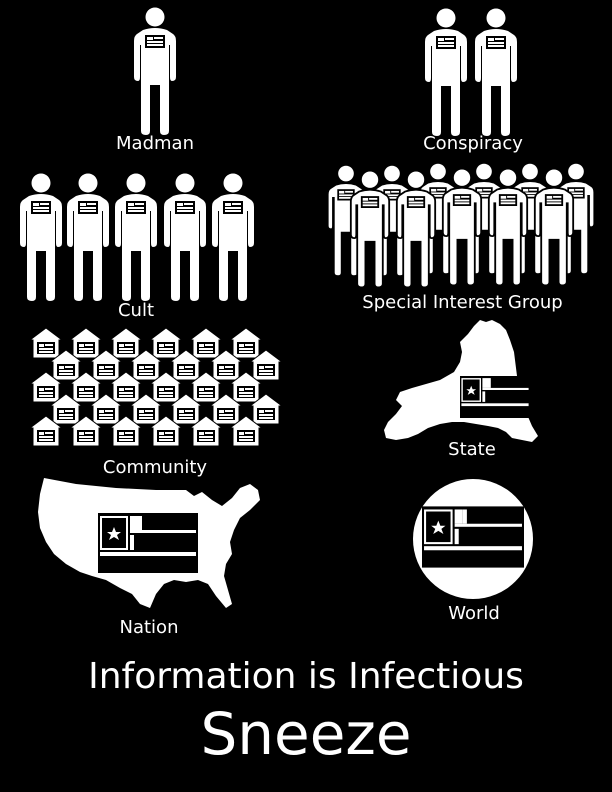  Describe the element at coordinates (306, 676) in the screenshot. I see `headline: Information is Infectious` at that location.